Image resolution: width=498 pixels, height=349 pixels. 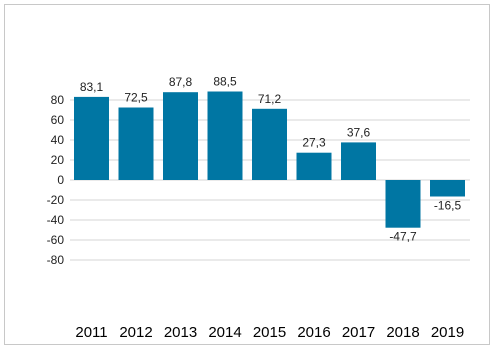 What do you see at coordinates (314, 143) in the screenshot?
I see `value-label-2016: 27,3` at bounding box center [314, 143].